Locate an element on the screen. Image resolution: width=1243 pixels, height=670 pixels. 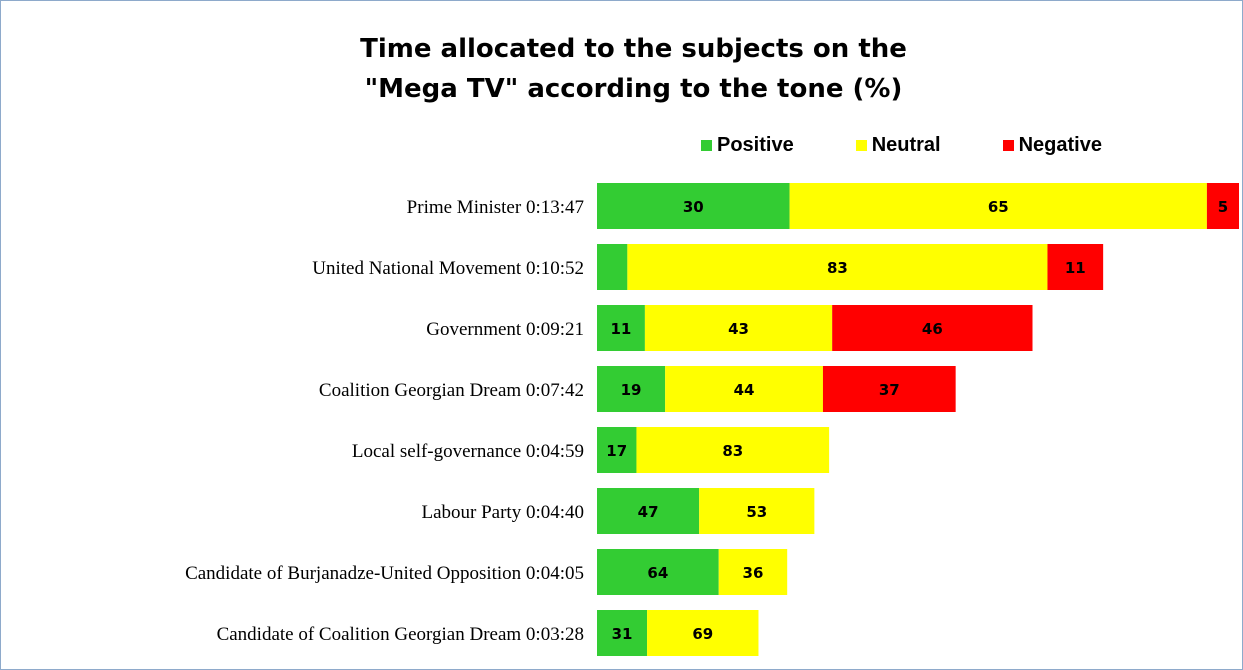
category-label-labour-party: Labour Party 0:04:40 is located at coordinates (502, 512).